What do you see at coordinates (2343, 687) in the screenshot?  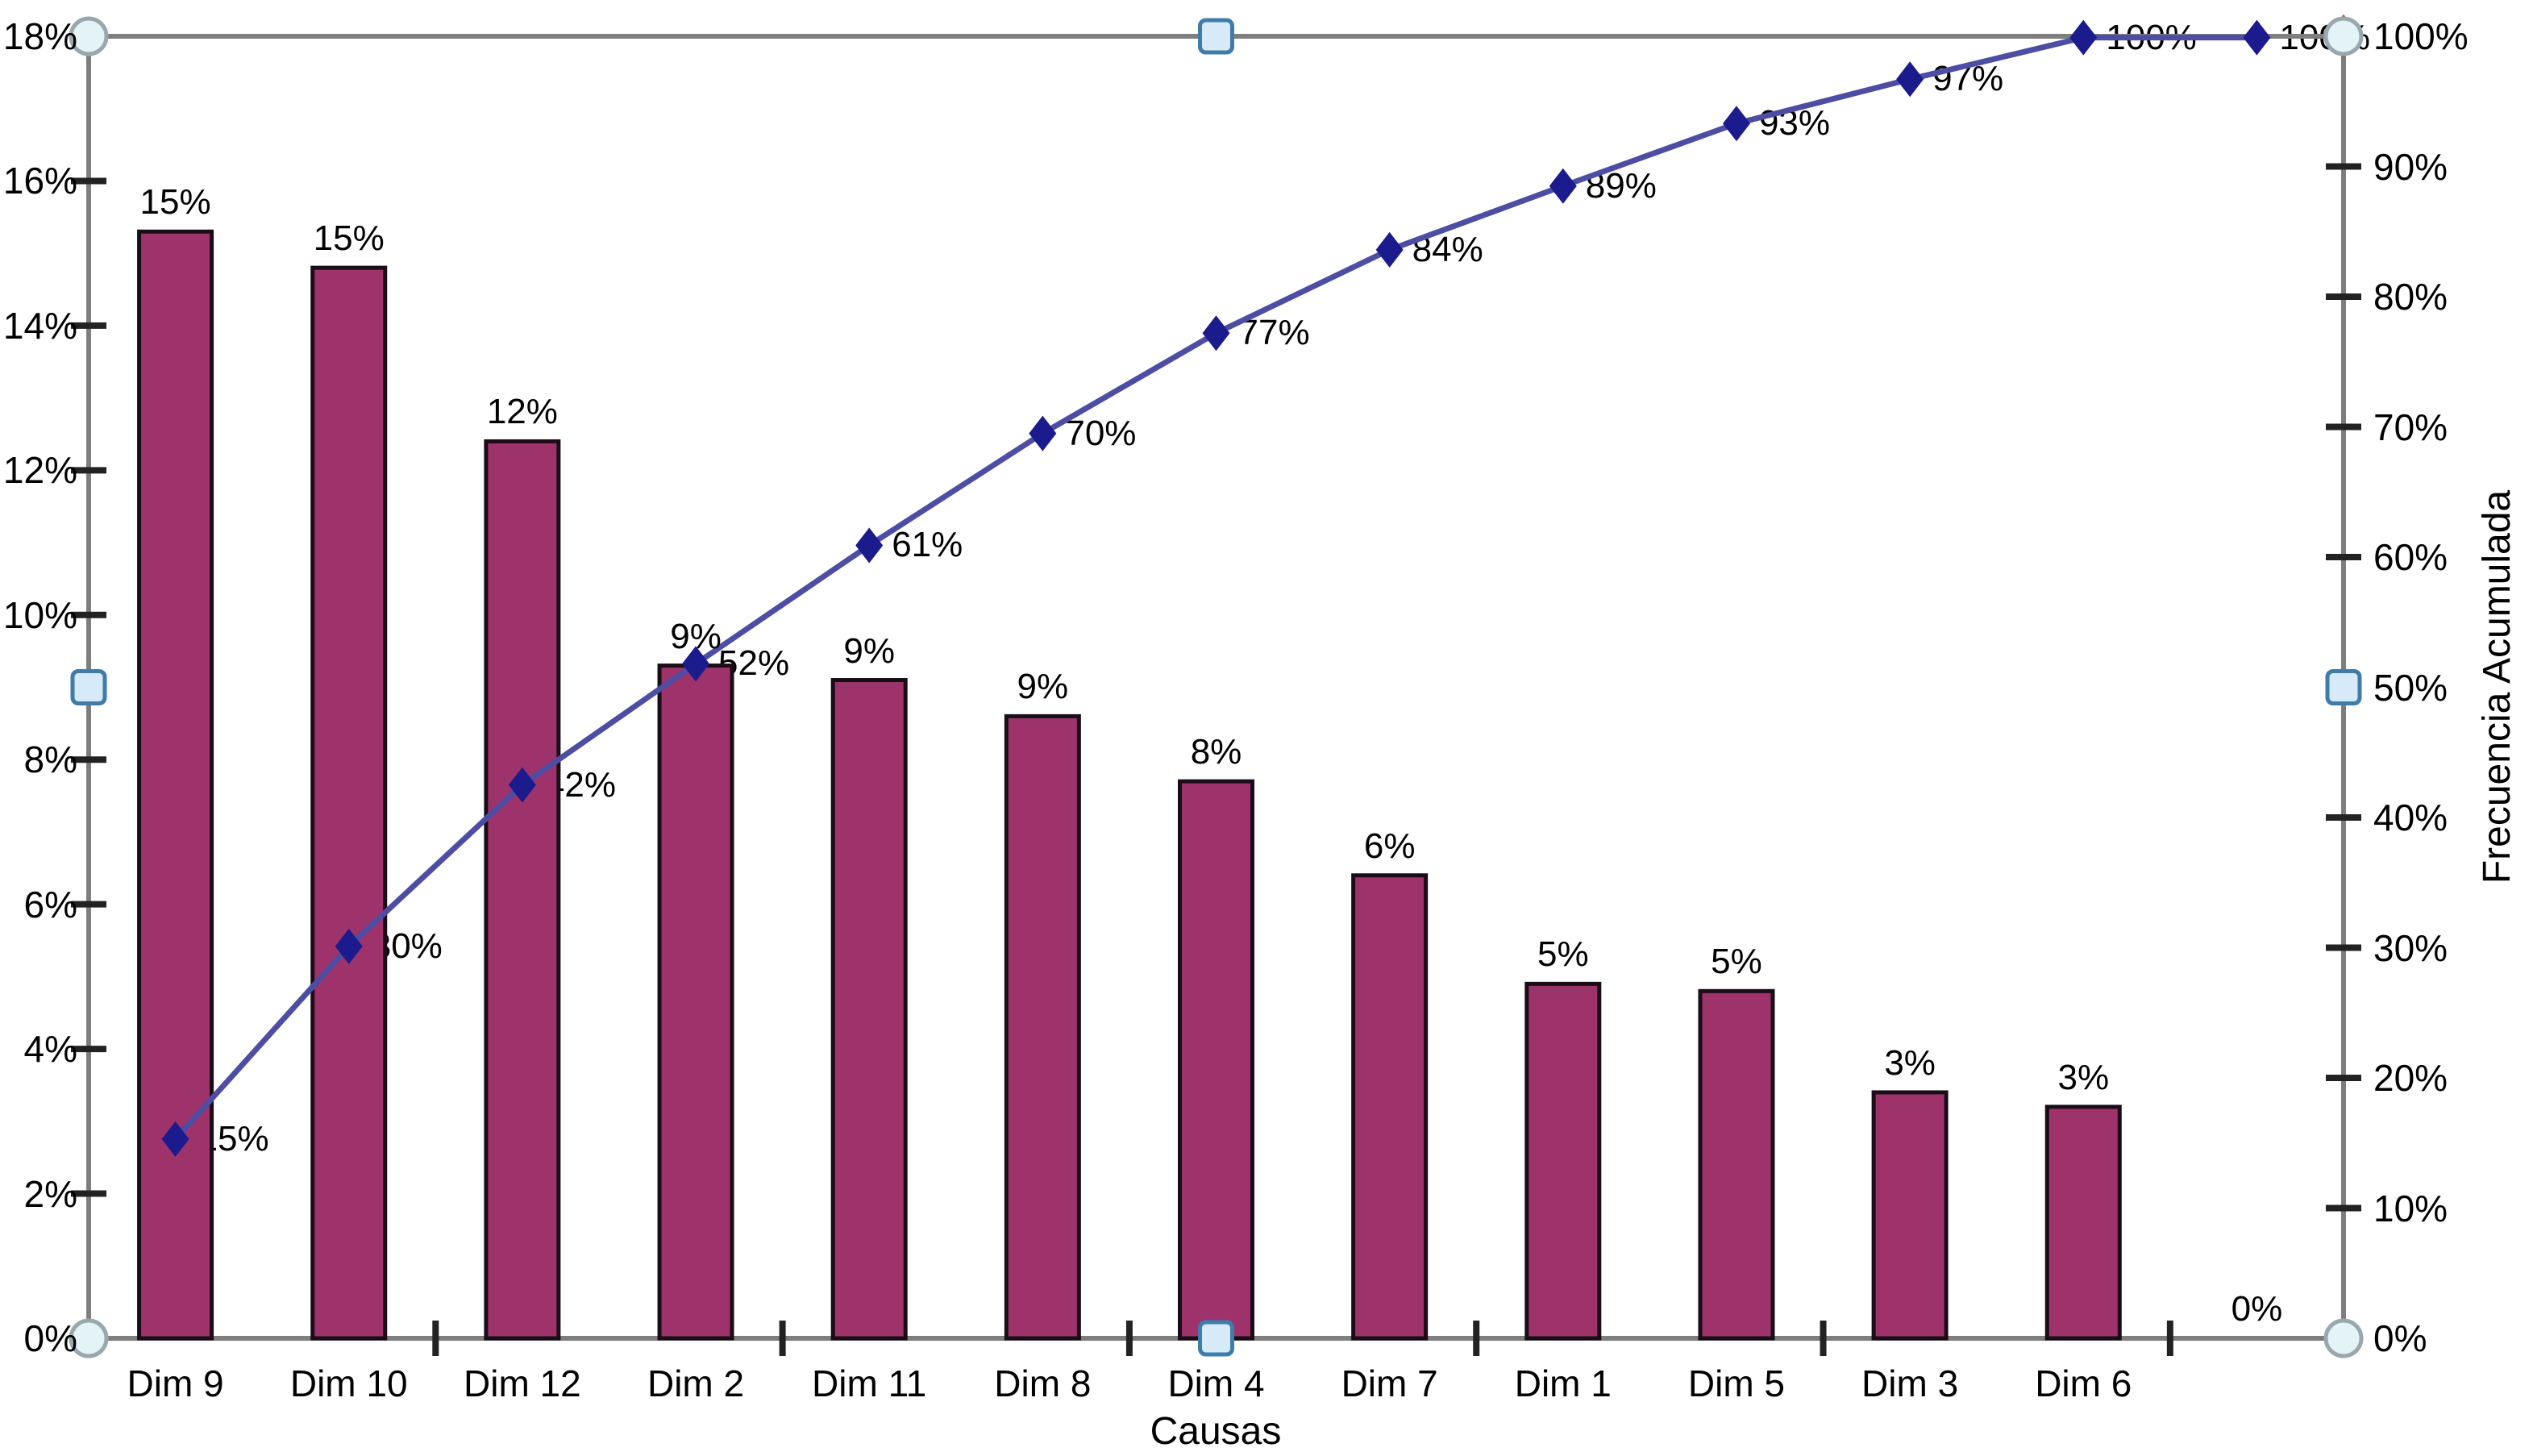 I see `selection-handle-middle-right` at bounding box center [2343, 687].